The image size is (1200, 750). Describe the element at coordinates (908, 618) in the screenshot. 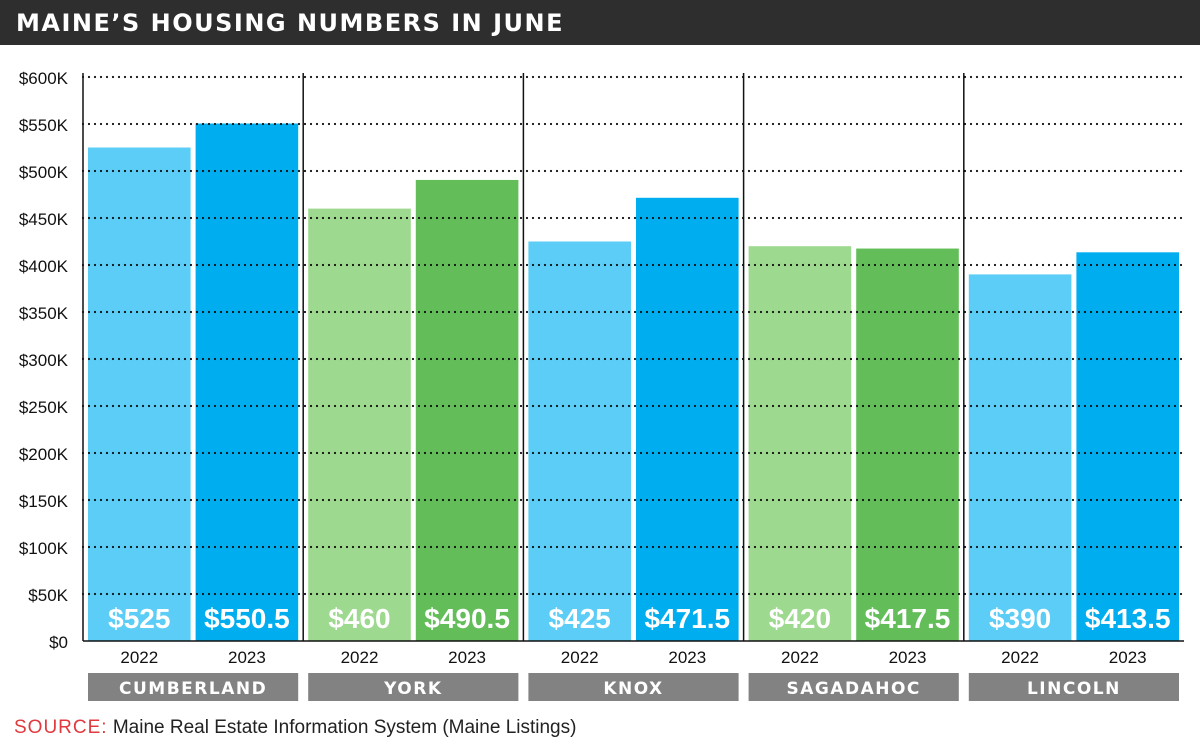

I see `bar-value-label: $417.5` at that location.